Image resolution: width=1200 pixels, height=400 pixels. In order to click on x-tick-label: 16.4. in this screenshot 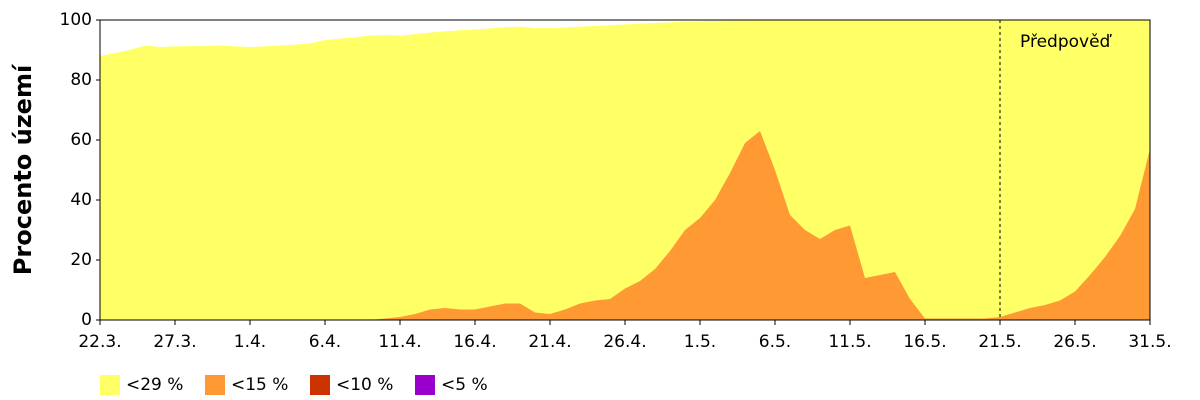, I will do `click(474, 342)`.